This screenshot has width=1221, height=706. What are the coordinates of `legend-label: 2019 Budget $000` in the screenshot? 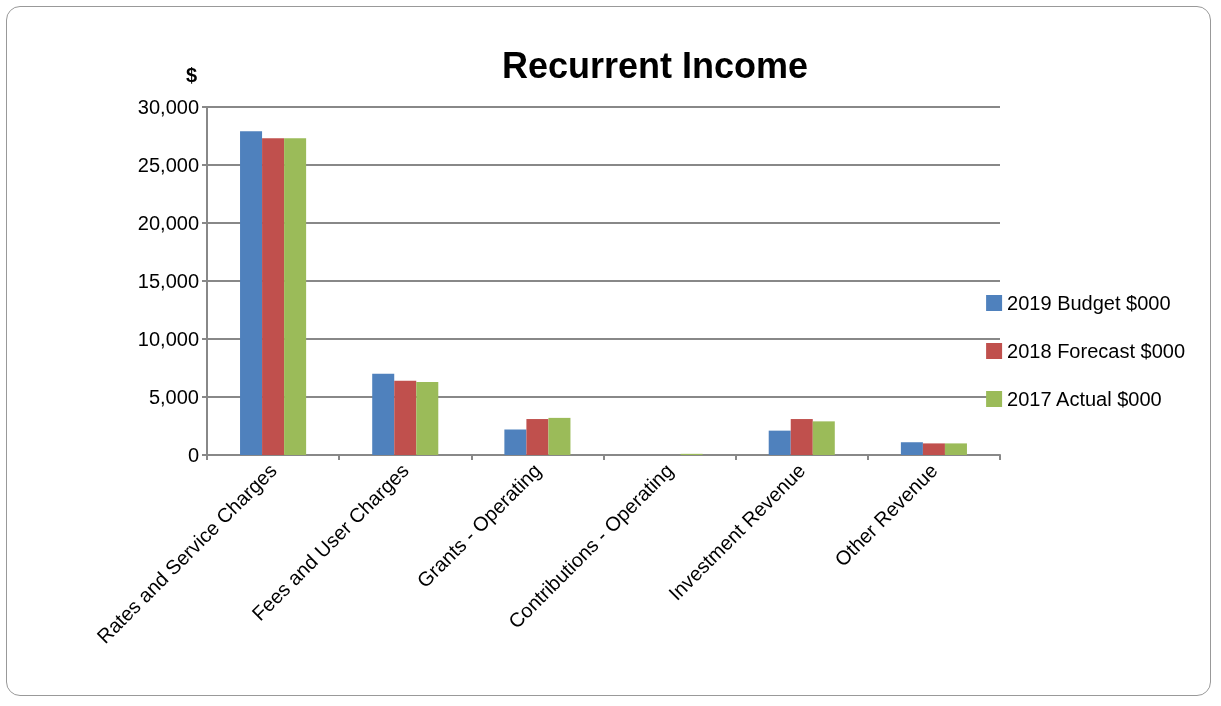 It's located at (1089, 303).